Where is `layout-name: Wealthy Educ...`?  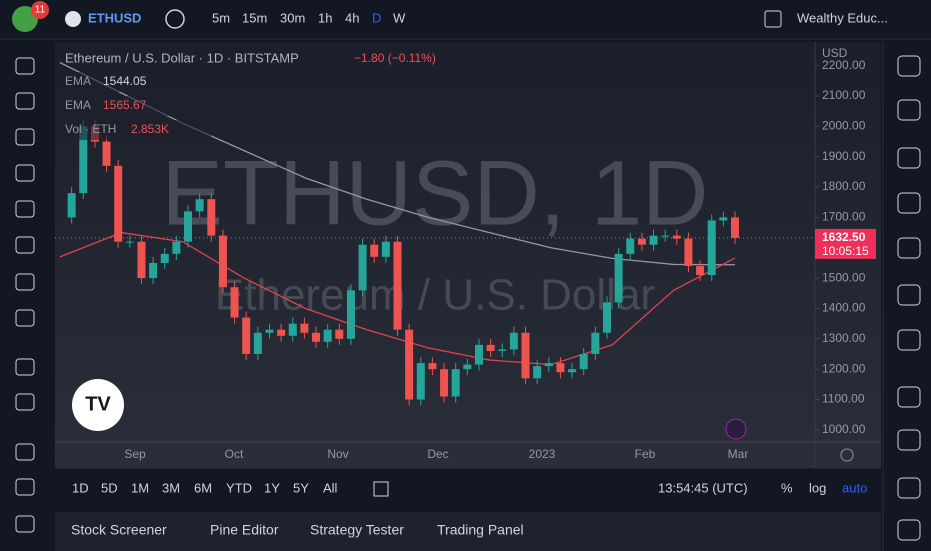
layout-name: Wealthy Educ... is located at coordinates (842, 17).